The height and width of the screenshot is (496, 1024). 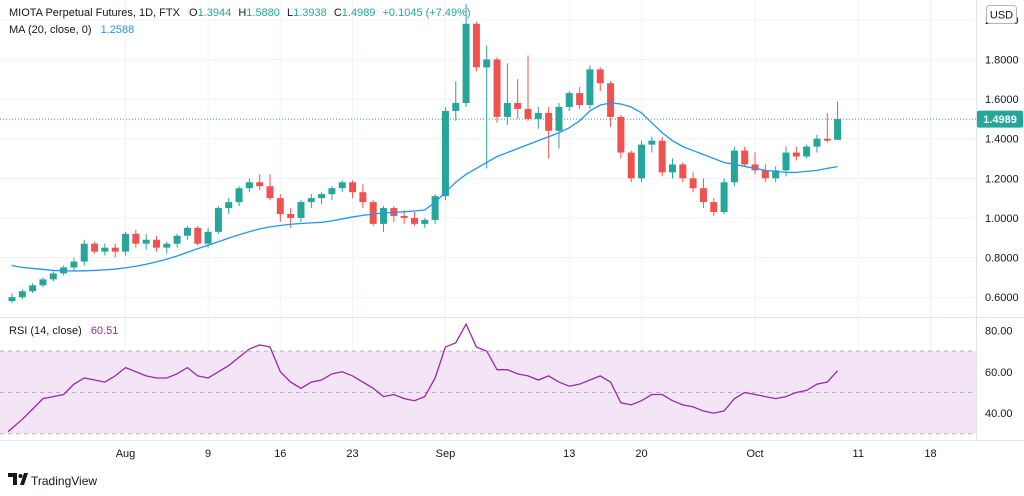 What do you see at coordinates (1002, 140) in the screenshot?
I see `price-tick-label: 1.4000` at bounding box center [1002, 140].